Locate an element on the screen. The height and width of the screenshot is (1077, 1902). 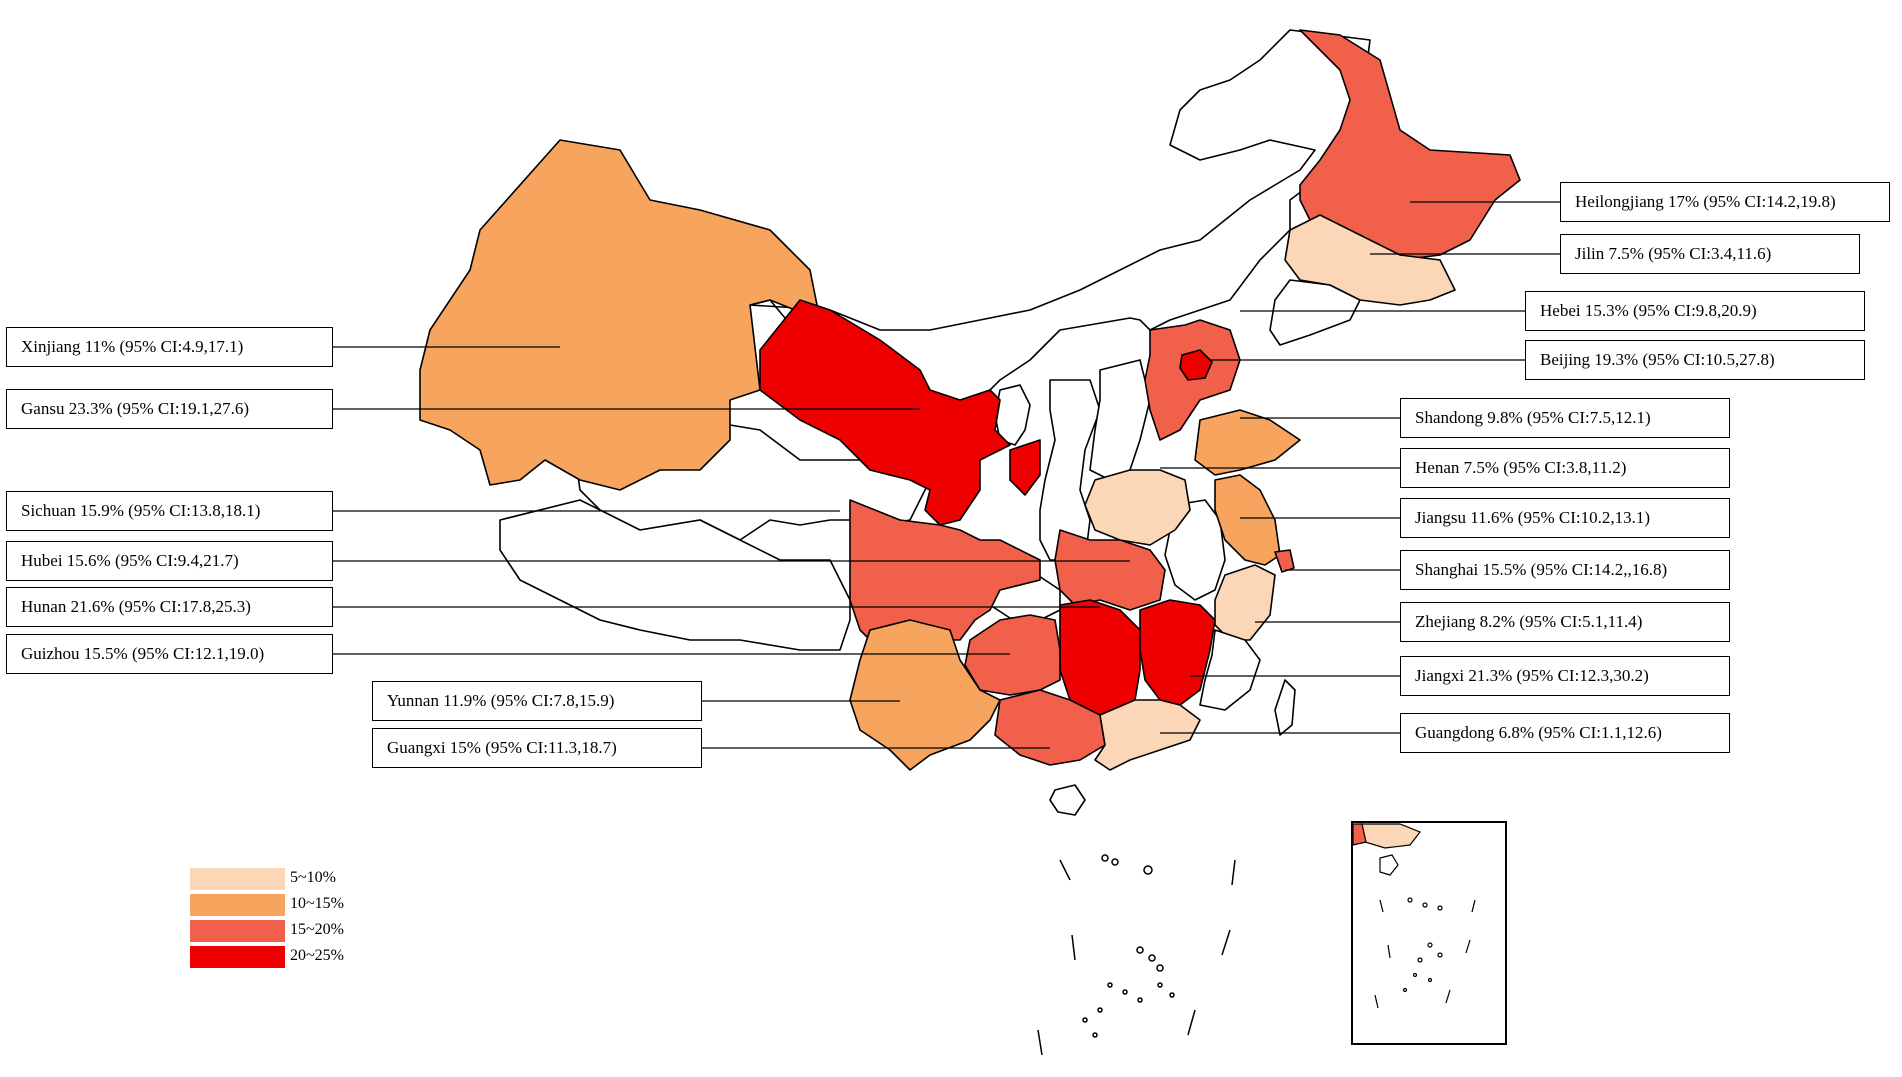
province-hubei is located at coordinates (1110, 570).